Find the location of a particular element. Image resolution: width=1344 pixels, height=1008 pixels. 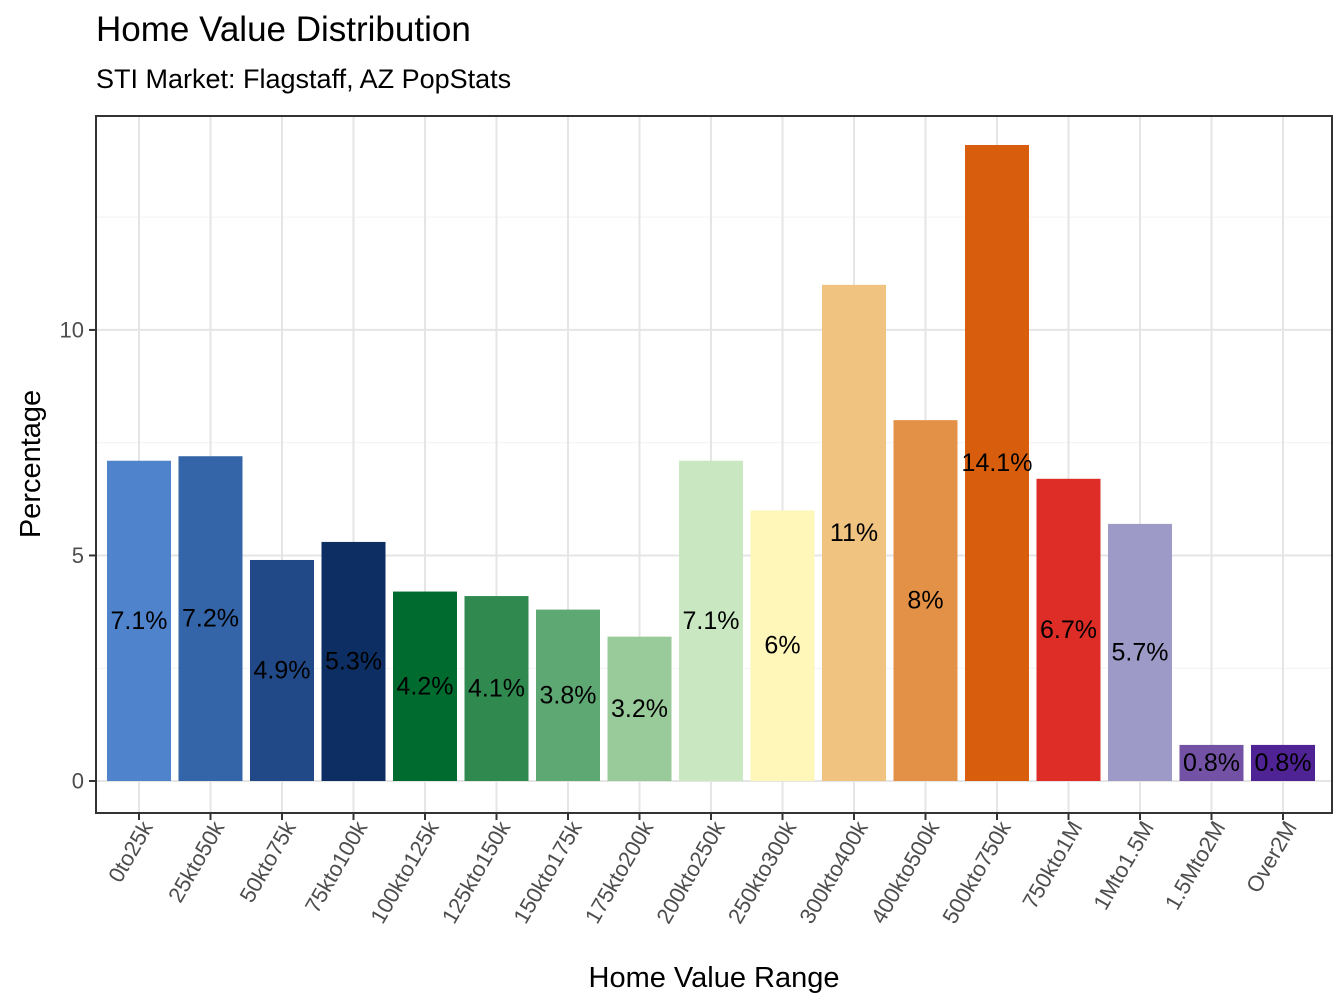

x-tick-label: 175kto200k is located at coordinates (619, 872).